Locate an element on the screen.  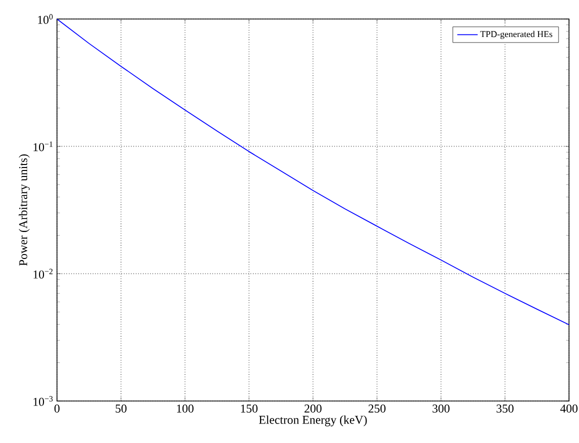
x-tick-label: 50 is located at coordinates (121, 408).